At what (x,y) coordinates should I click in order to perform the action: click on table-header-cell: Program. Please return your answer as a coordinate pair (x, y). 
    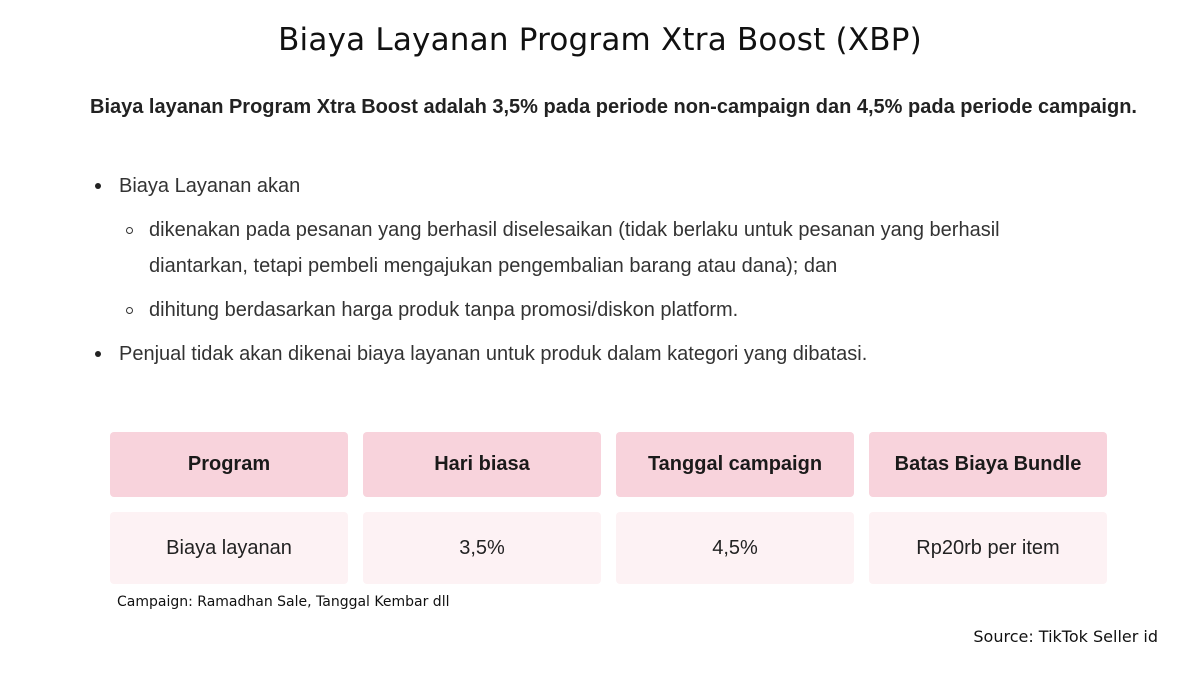
    Looking at the image, I should click on (229, 464).